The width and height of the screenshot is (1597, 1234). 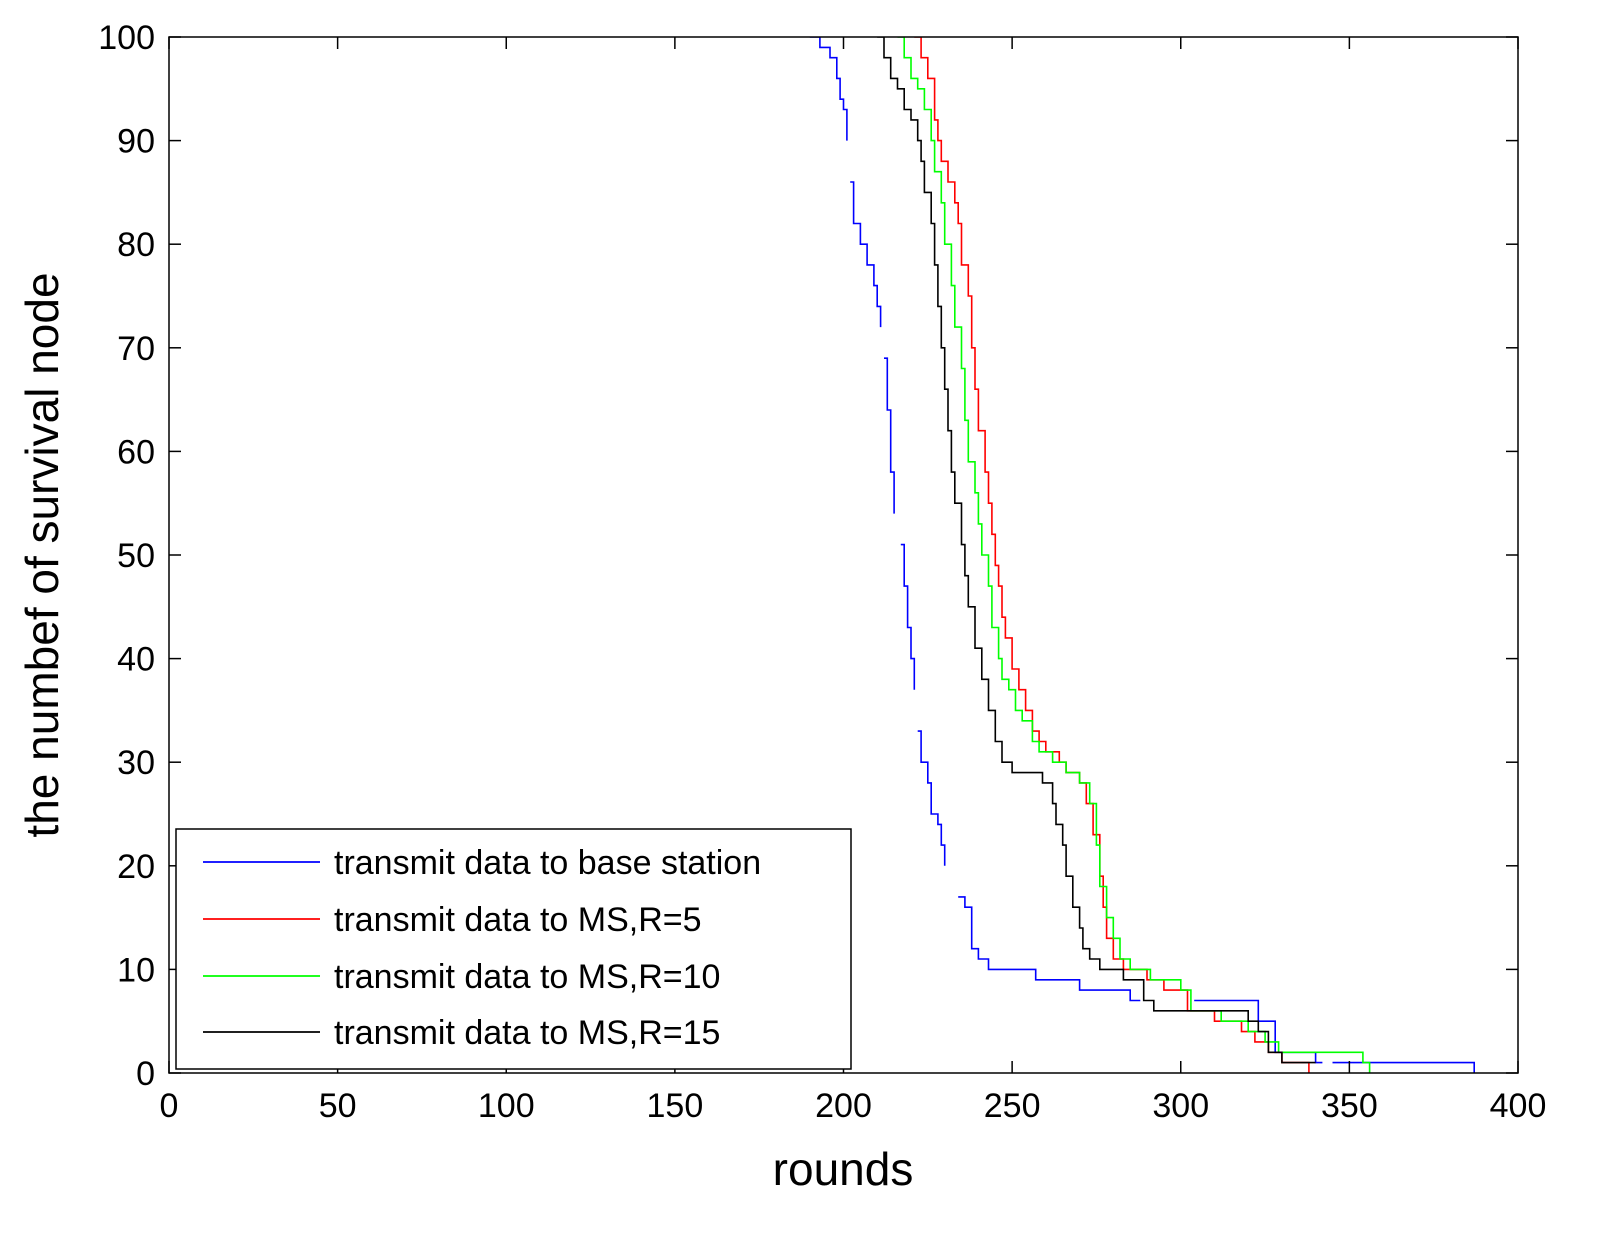 What do you see at coordinates (506, 1106) in the screenshot?
I see `x-tick-label: 100` at bounding box center [506, 1106].